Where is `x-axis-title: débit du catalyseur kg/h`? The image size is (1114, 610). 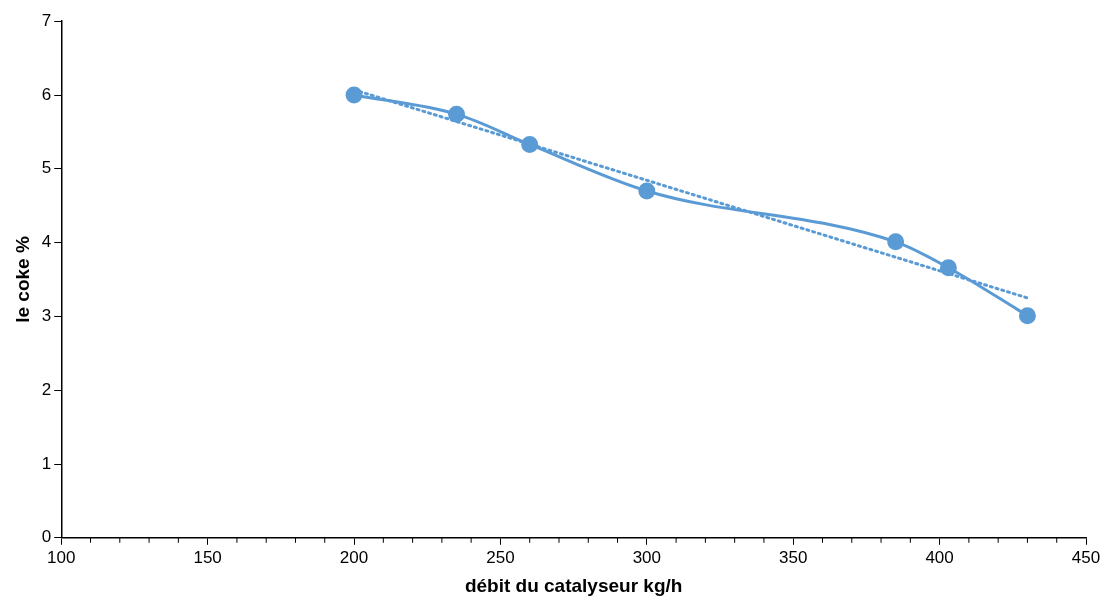 x-axis-title: débit du catalyseur kg/h is located at coordinates (573, 585).